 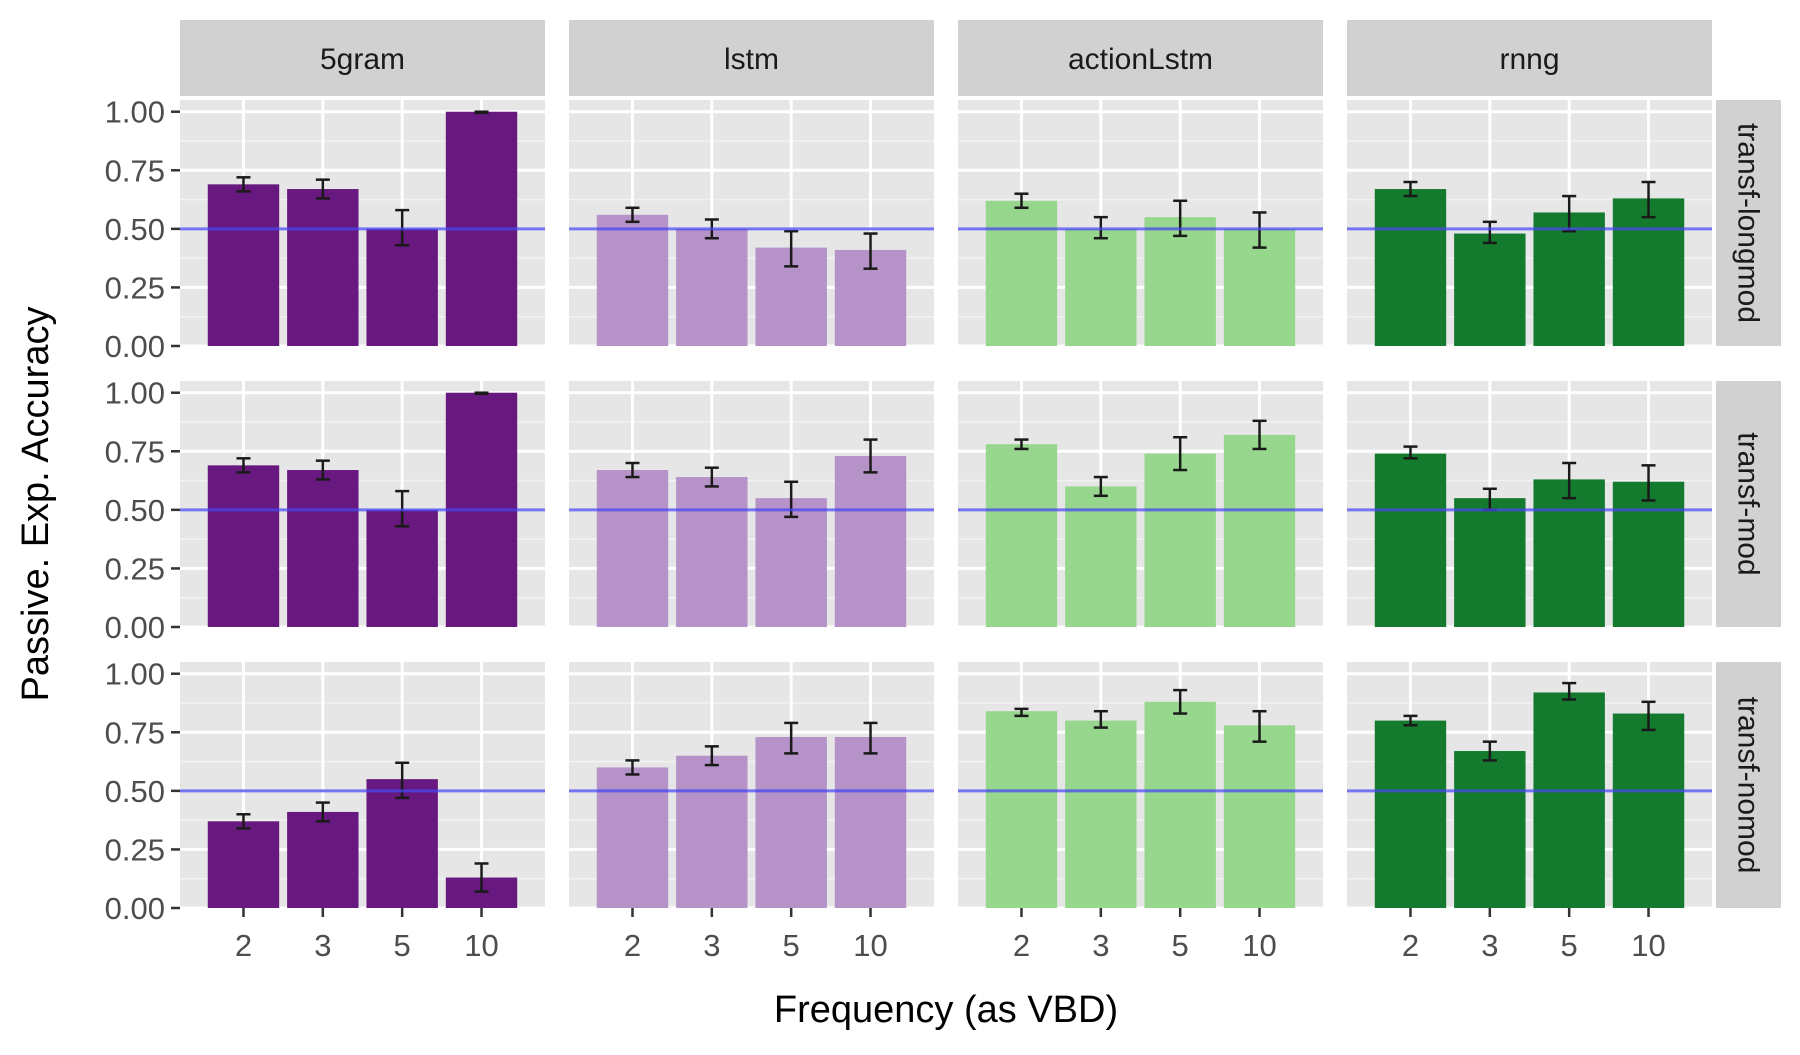 I want to click on row-strip-transf-mod, so click(x=1748, y=504).